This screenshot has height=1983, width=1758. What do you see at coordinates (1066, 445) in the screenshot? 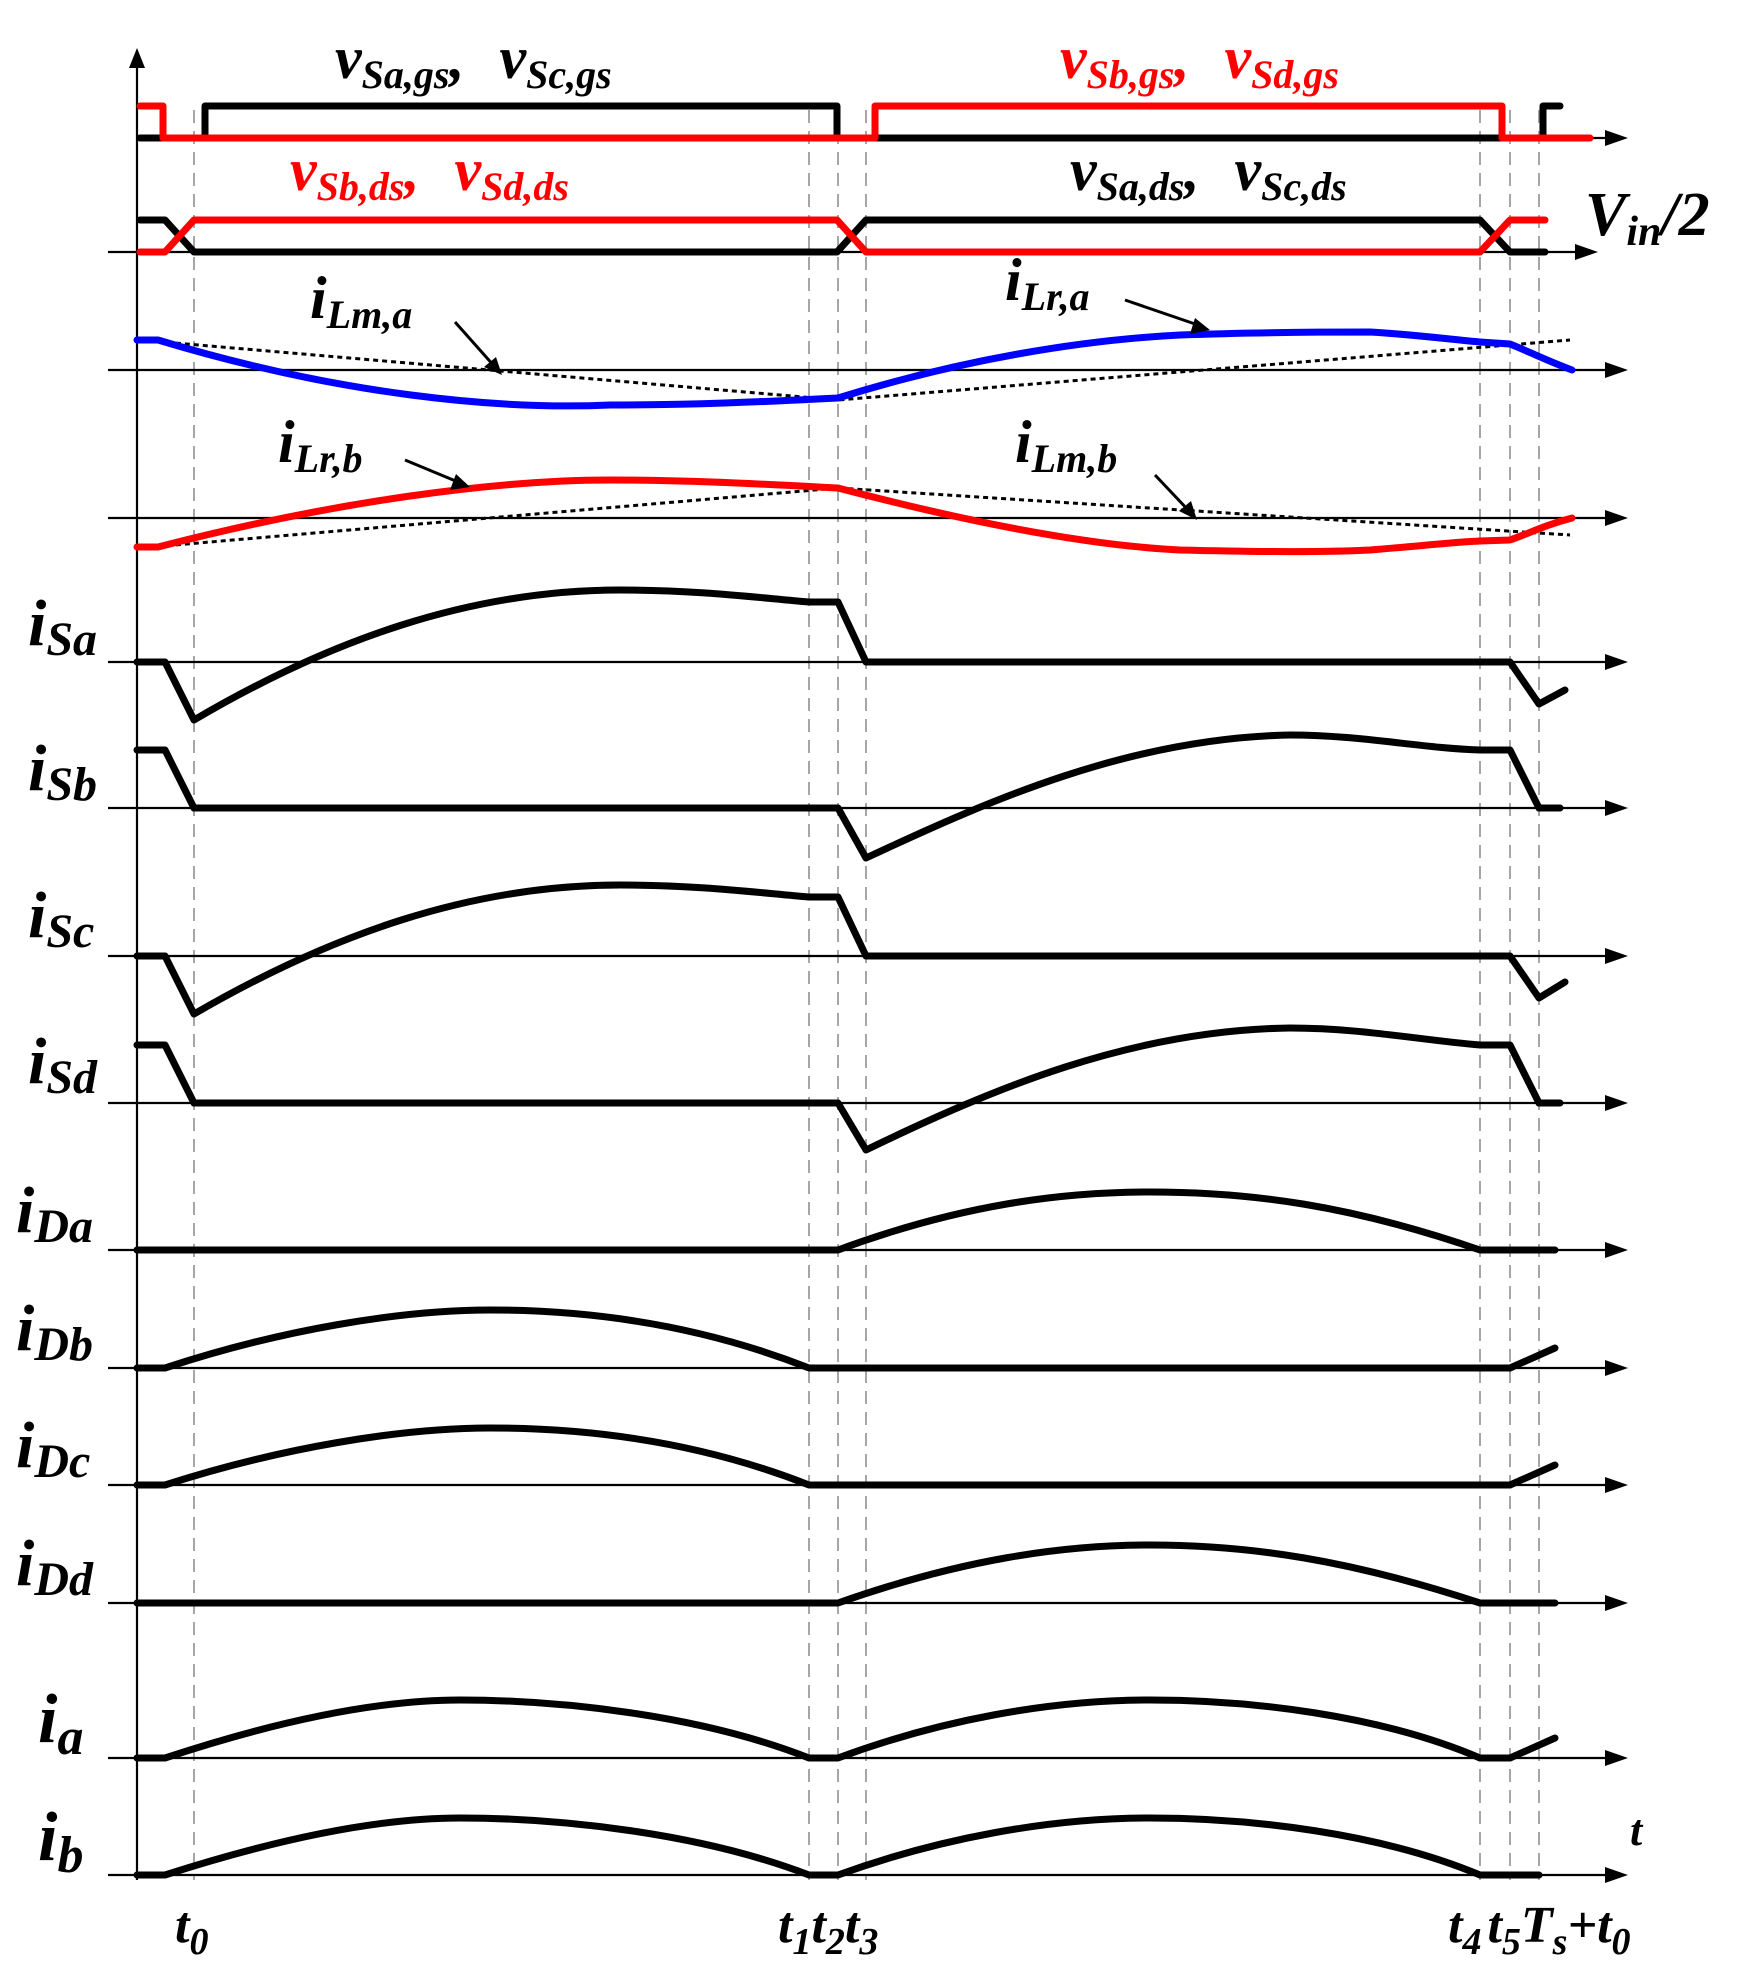
I see `label-ilm-b: iLm,b` at bounding box center [1066, 445].